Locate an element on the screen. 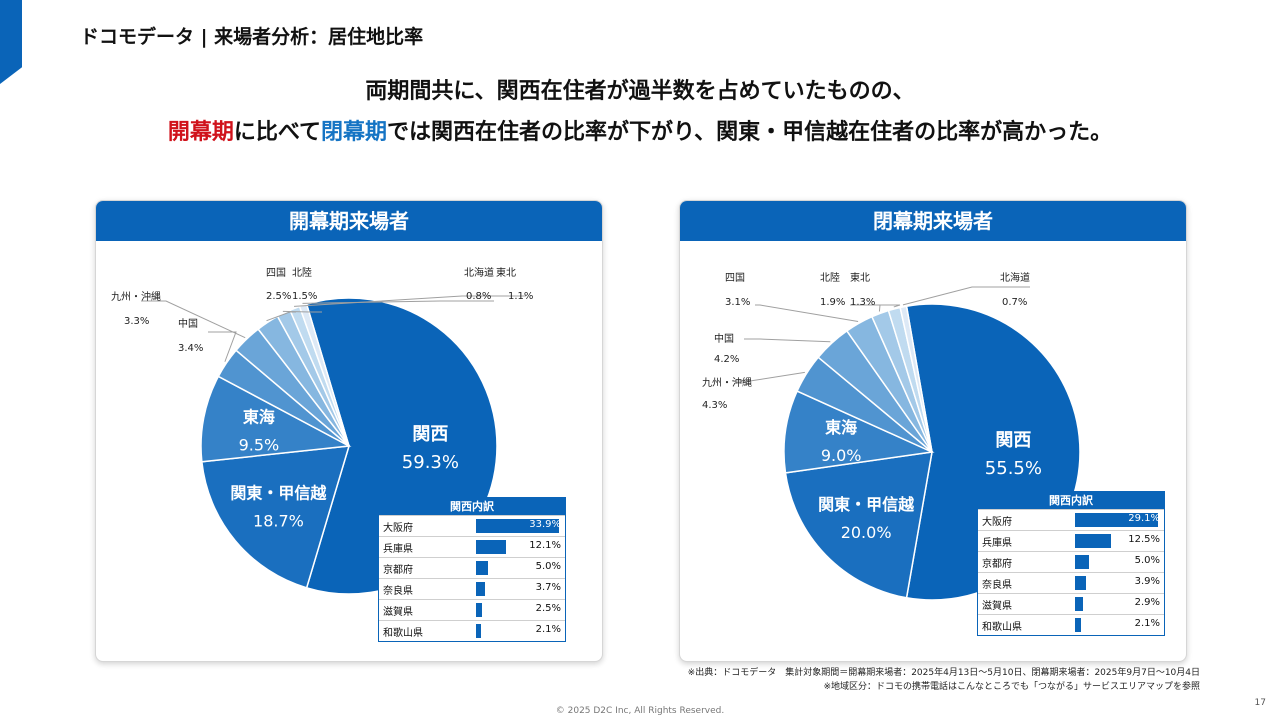  slice-value-hokuriku: 1.9% is located at coordinates (832, 302).